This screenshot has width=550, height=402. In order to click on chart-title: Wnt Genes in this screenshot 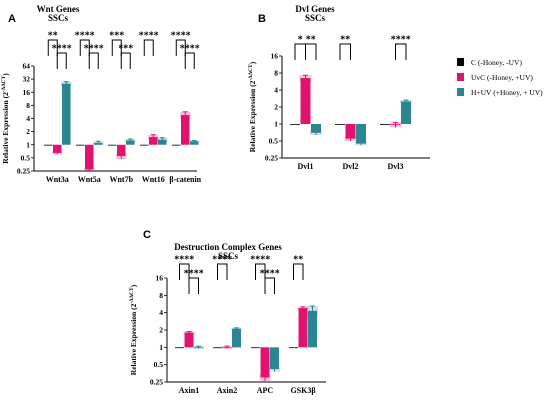, I will do `click(58, 9)`.